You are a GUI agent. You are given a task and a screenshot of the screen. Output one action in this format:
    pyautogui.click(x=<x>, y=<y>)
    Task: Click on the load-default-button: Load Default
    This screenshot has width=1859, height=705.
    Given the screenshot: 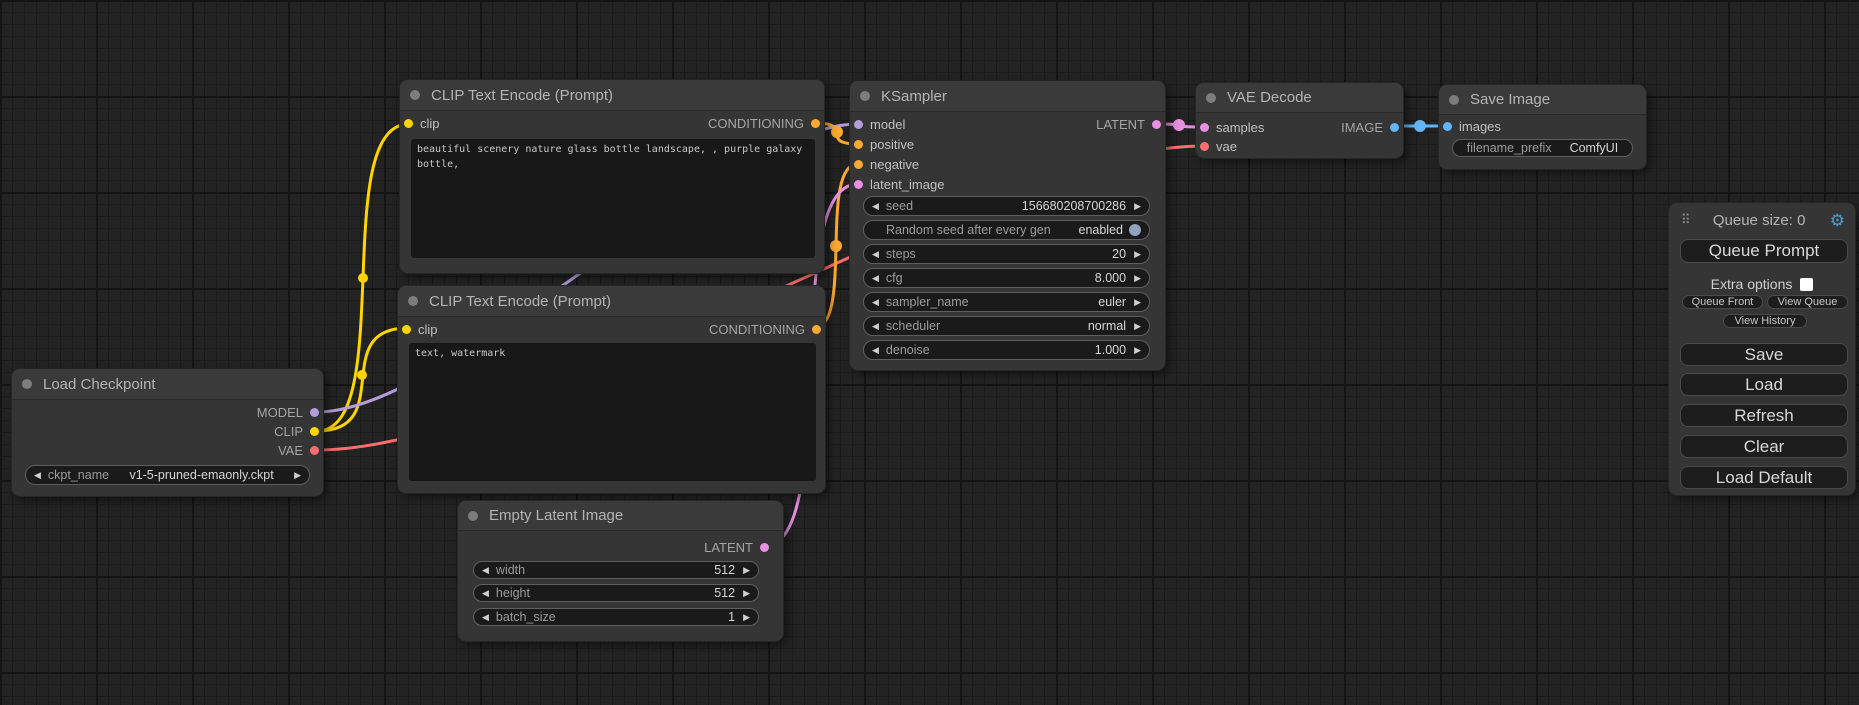 What is the action you would take?
    pyautogui.click(x=1764, y=477)
    